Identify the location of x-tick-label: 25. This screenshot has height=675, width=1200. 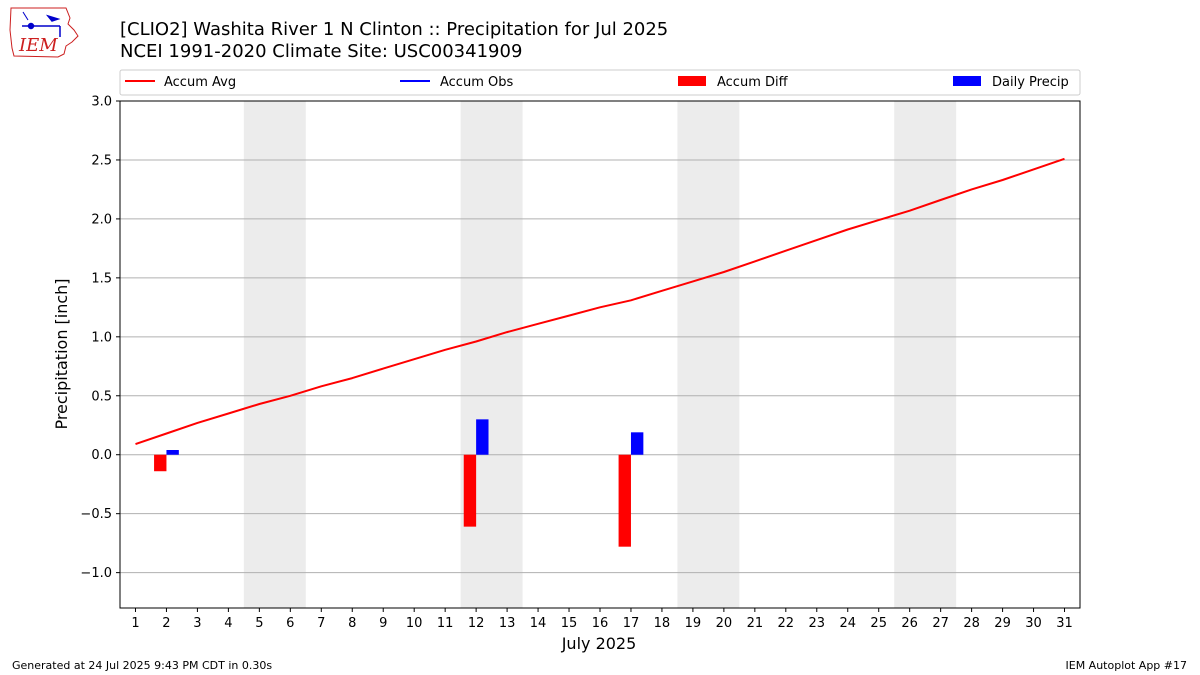
(878, 623).